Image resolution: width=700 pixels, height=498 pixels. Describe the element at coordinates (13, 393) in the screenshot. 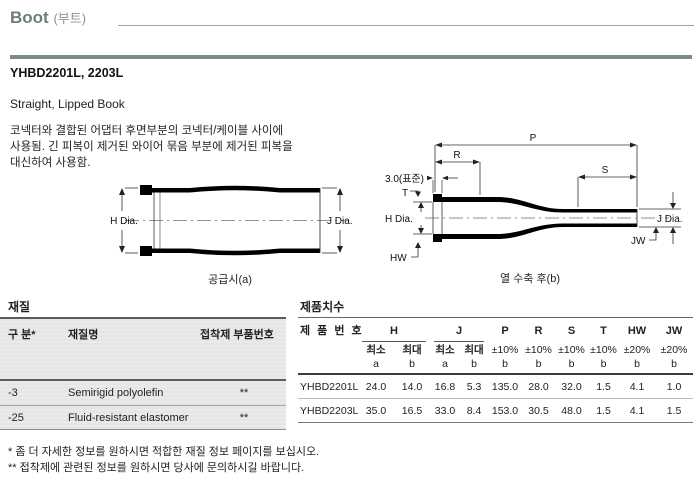

I see `material-grade: -3` at that location.